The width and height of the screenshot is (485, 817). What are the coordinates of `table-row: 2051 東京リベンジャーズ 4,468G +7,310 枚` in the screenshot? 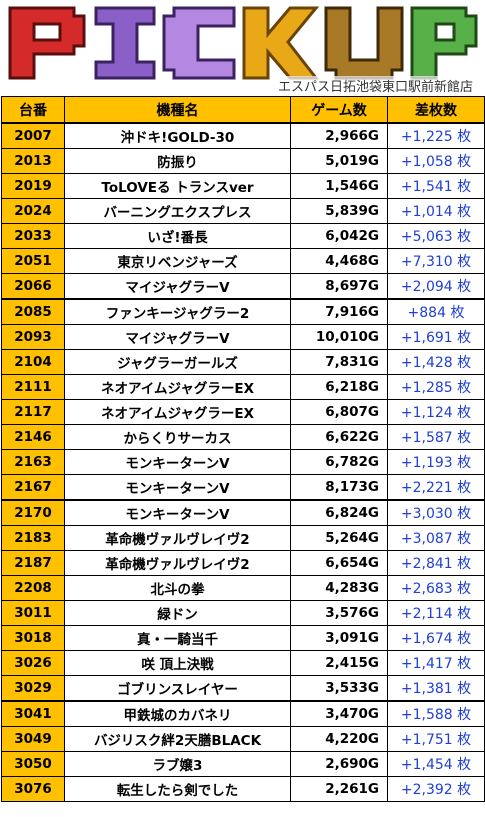 It's located at (243, 261).